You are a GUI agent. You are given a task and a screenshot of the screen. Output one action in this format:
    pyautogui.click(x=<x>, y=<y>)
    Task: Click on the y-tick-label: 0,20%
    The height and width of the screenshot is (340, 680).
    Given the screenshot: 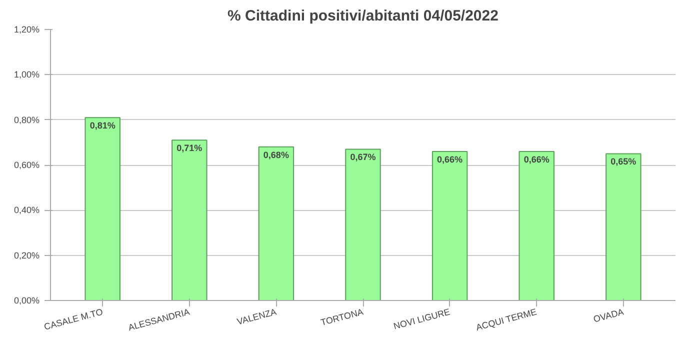 What is the action you would take?
    pyautogui.click(x=27, y=255)
    